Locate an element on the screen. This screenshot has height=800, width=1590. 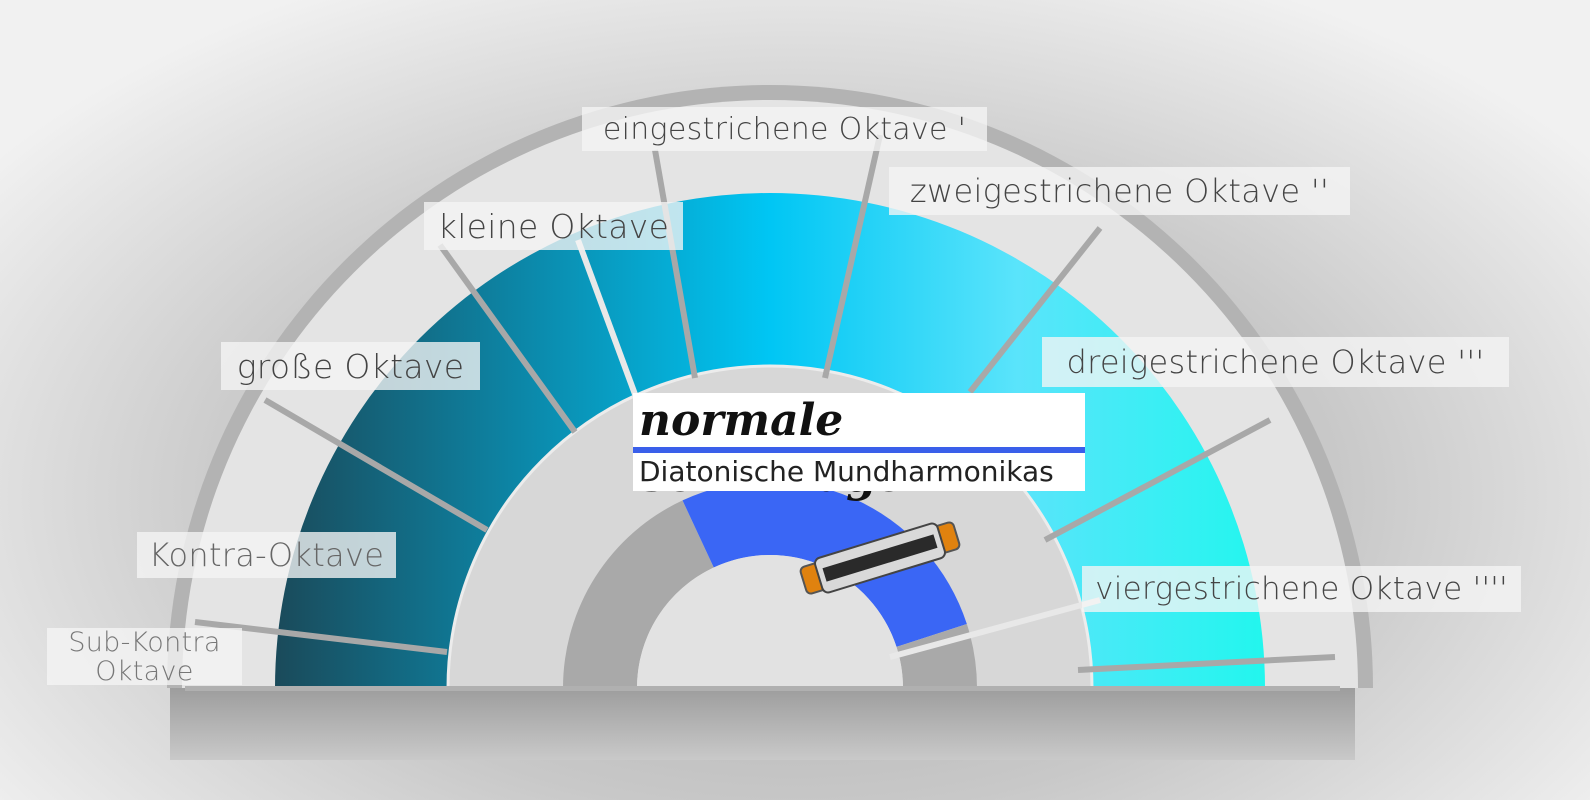
octave-label: große Oktave is located at coordinates (350, 366).